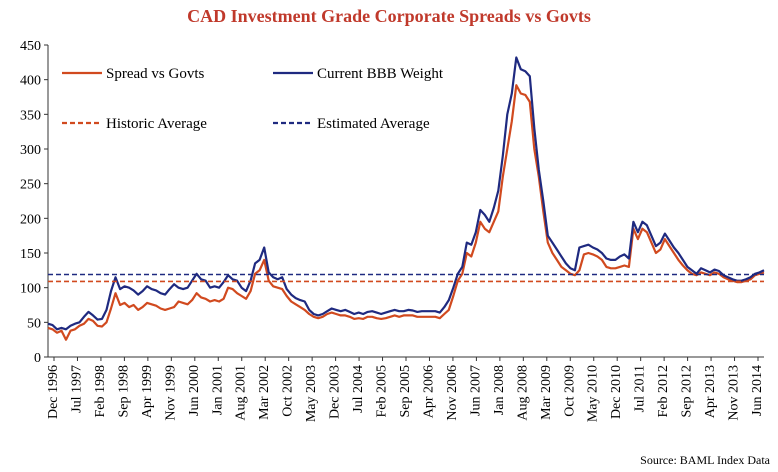  Describe the element at coordinates (311, 393) in the screenshot. I see `x-tick-label: May 2003` at that location.